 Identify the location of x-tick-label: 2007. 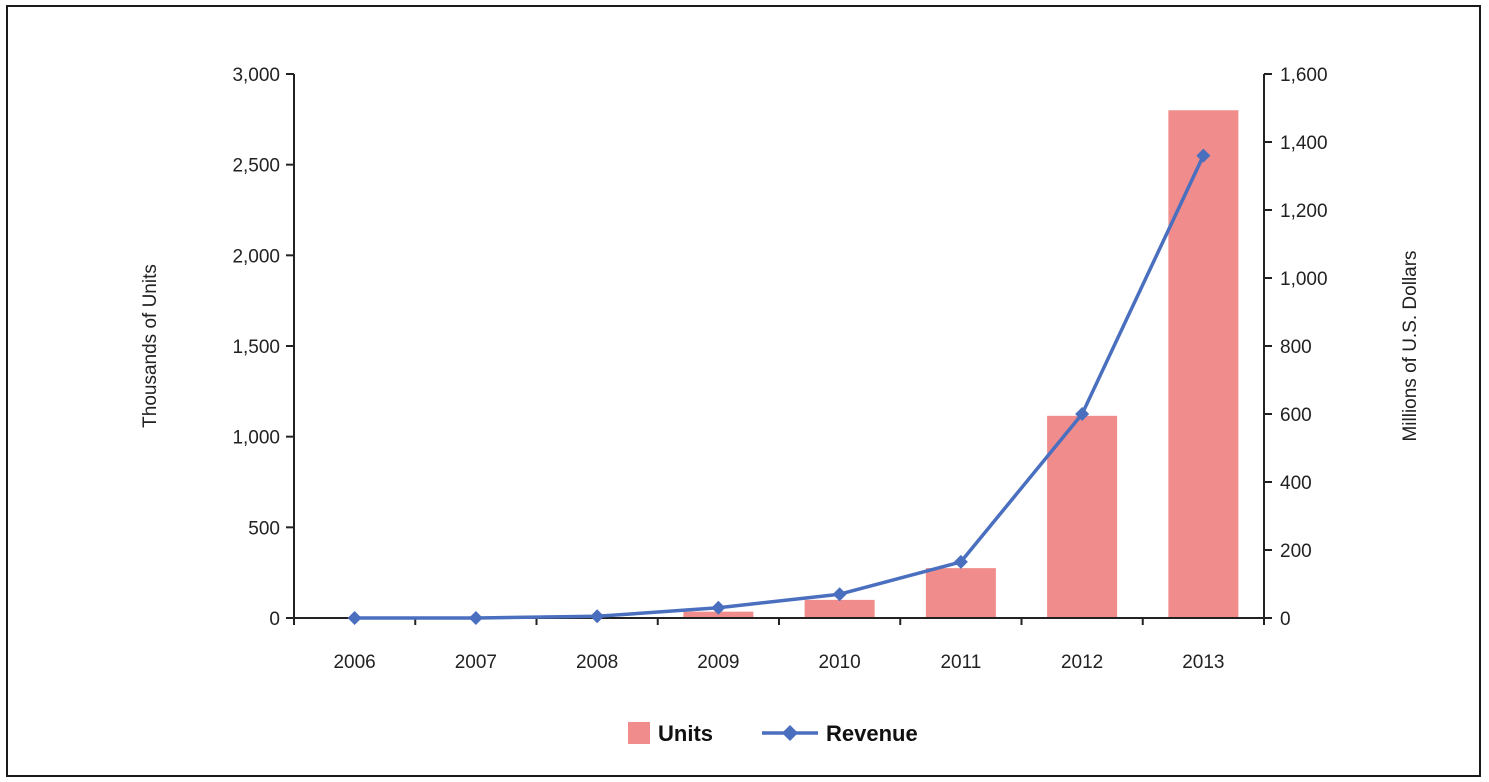
(476, 662).